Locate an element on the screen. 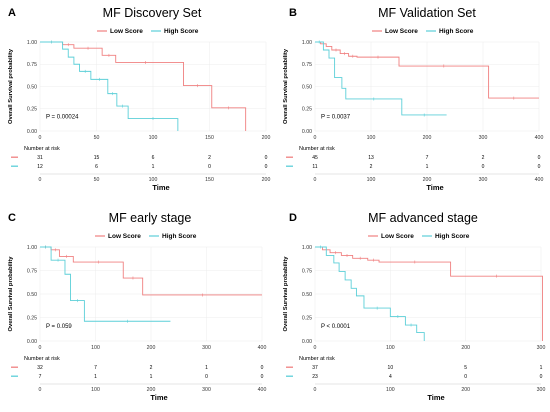  risk-table-value: 5 is located at coordinates (465, 368).